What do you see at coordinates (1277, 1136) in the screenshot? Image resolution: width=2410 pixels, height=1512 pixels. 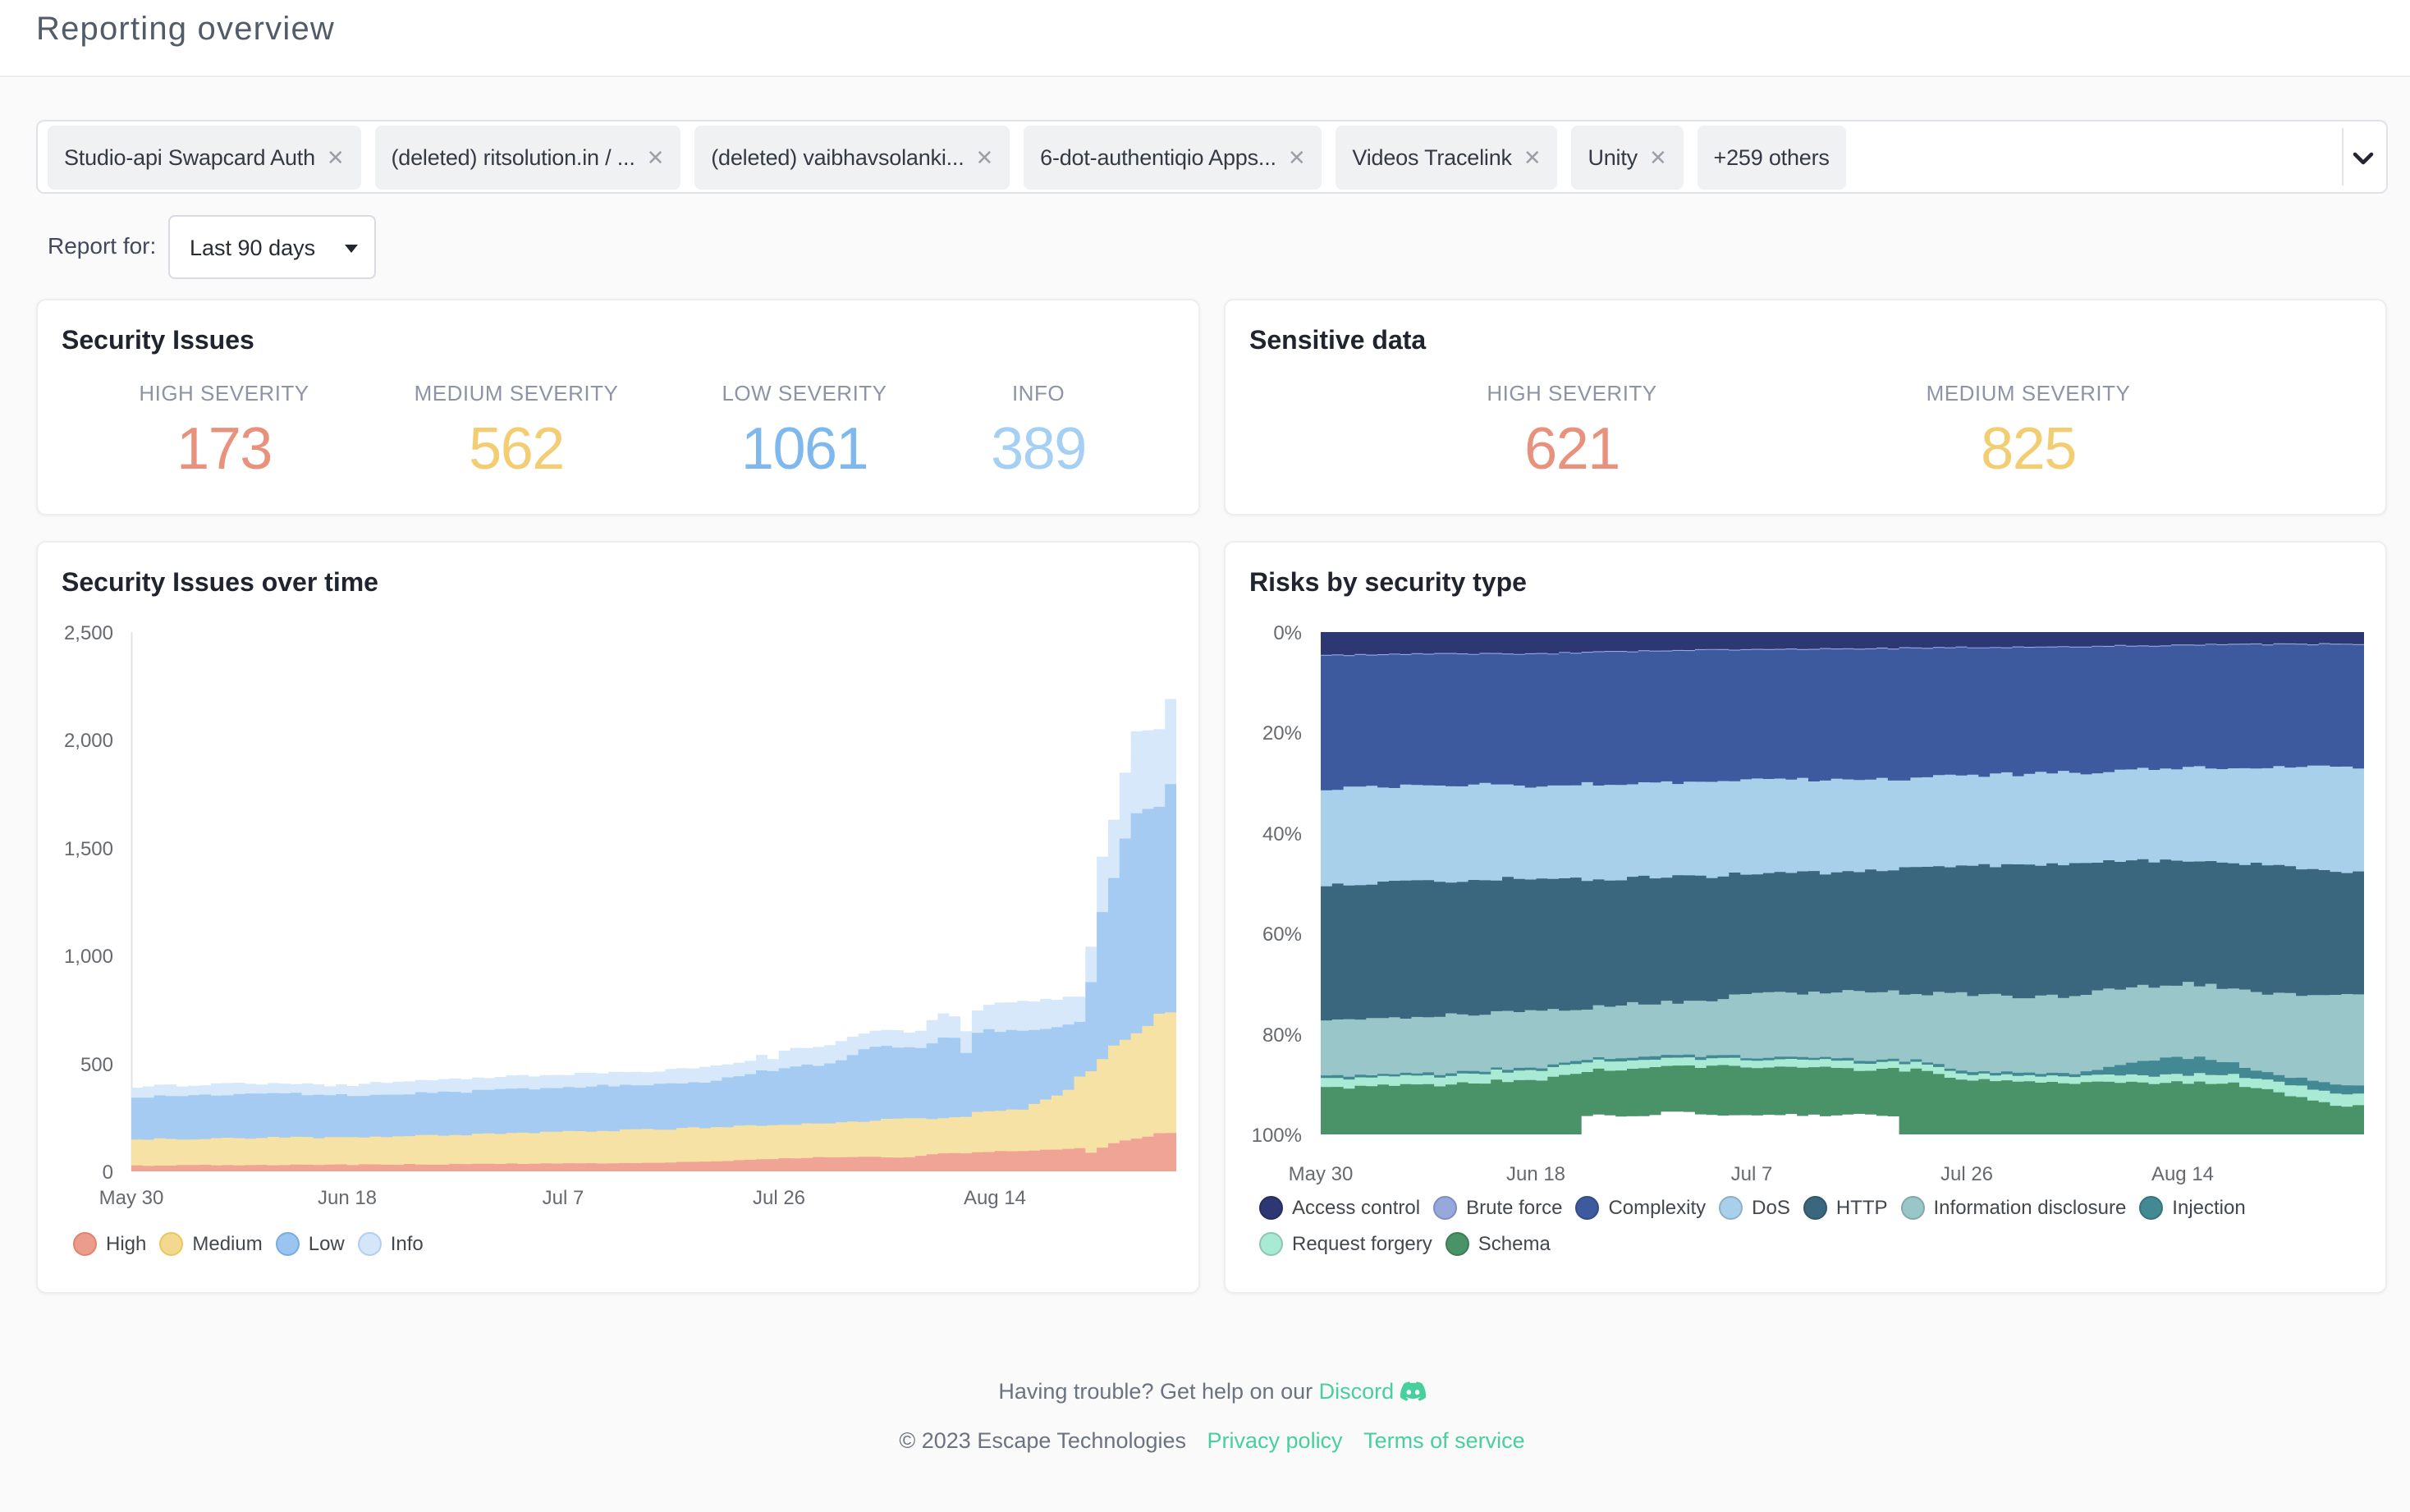 I see `svg-text: 100%` at bounding box center [1277, 1136].